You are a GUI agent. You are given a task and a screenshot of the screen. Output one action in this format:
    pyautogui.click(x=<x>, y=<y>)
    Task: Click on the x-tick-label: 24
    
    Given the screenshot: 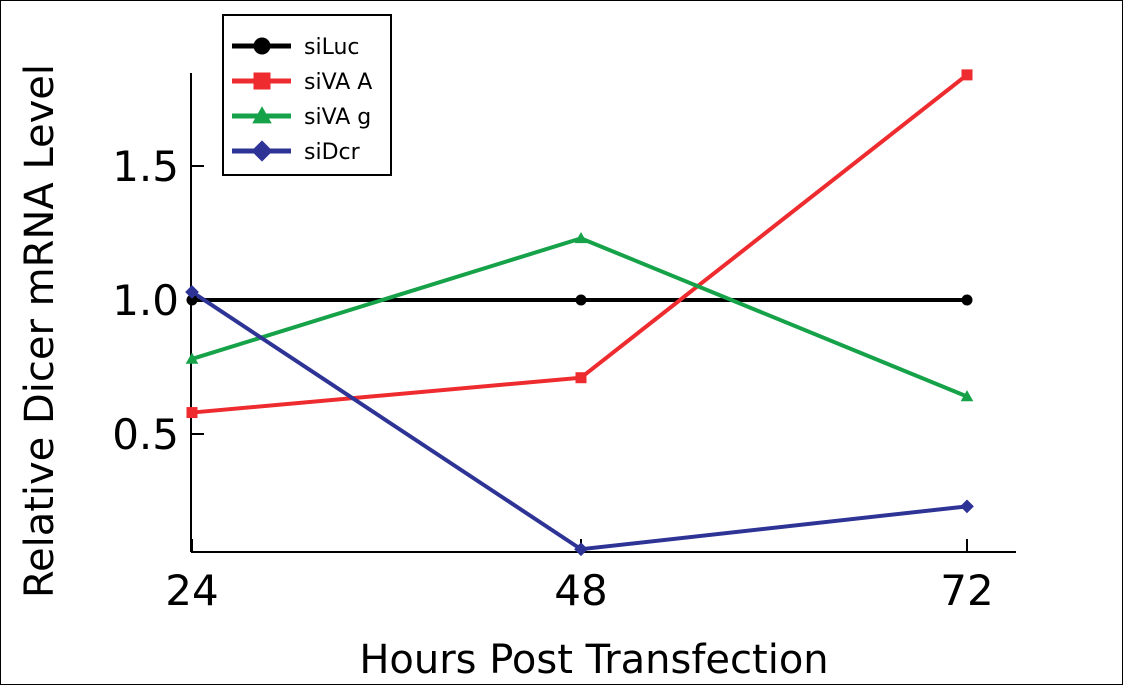 What is the action you would take?
    pyautogui.click(x=191, y=590)
    